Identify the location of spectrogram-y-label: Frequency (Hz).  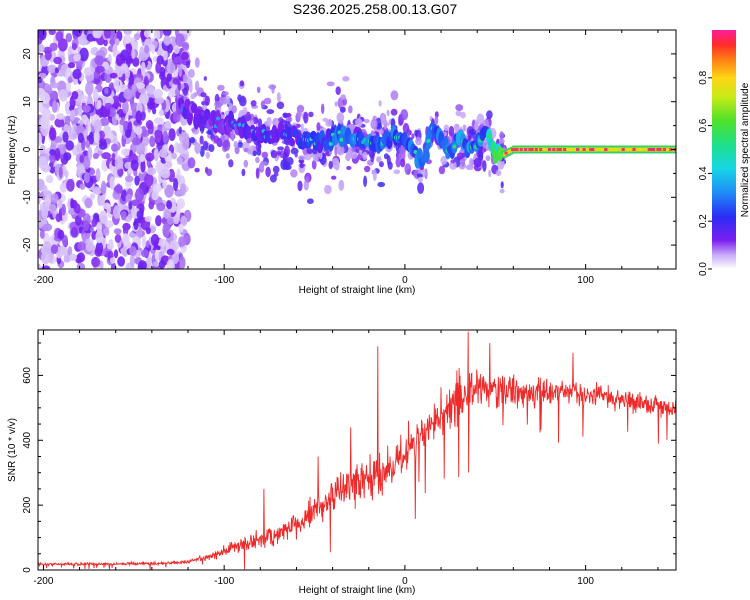
(12, 150).